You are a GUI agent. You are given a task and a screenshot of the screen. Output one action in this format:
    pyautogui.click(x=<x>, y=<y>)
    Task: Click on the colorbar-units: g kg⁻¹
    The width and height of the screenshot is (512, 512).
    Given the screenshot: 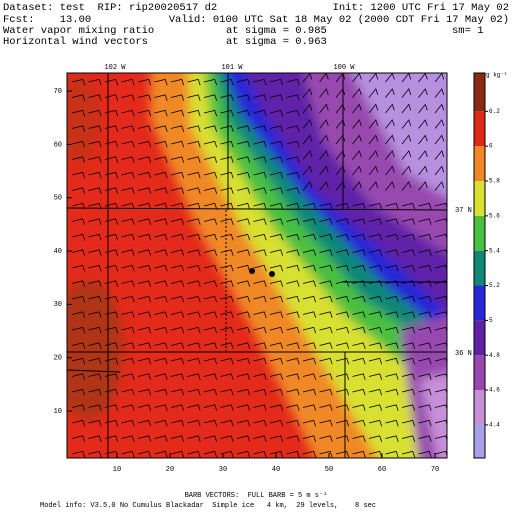 What is the action you would take?
    pyautogui.click(x=497, y=75)
    